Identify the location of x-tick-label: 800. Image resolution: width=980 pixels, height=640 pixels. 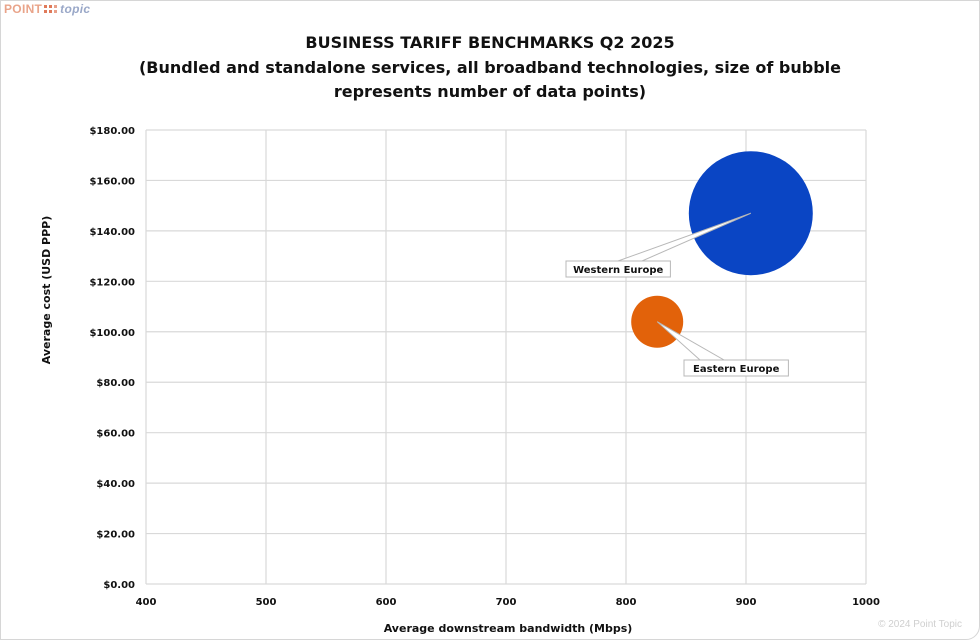
(626, 602).